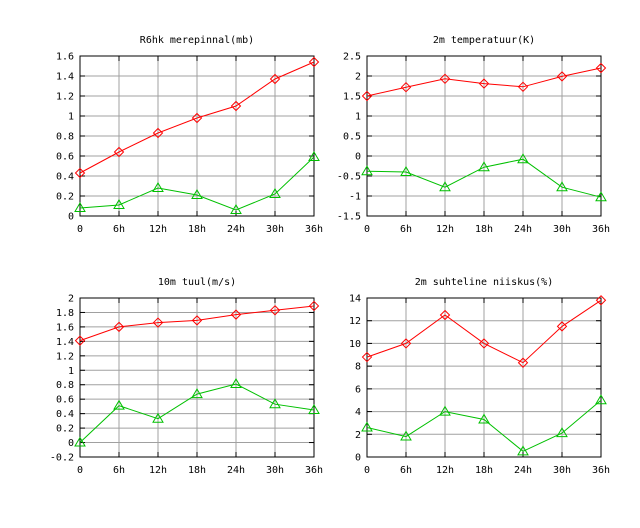 Image resolution: width=640 pixels, height=528 pixels. Describe the element at coordinates (65, 429) in the screenshot. I see `y-tick-label: 0.2` at that location.